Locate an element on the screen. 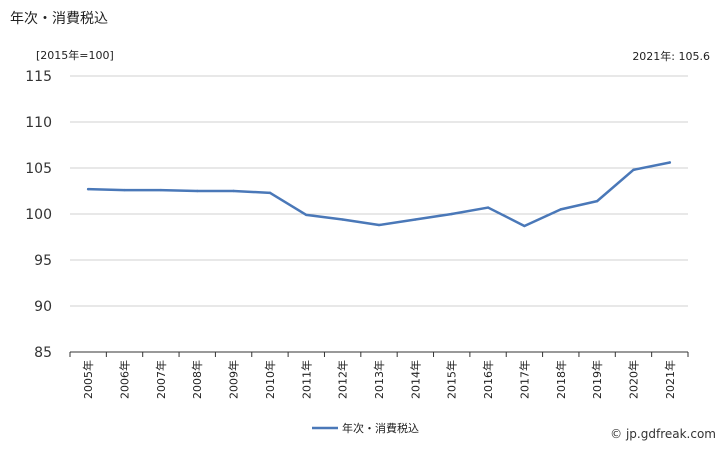  y-tick-label: 90 is located at coordinates (43, 307).